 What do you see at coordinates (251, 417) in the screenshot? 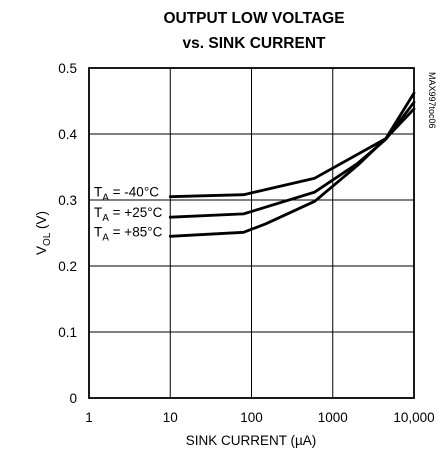
I see `x-tick-label: 100` at bounding box center [251, 417].